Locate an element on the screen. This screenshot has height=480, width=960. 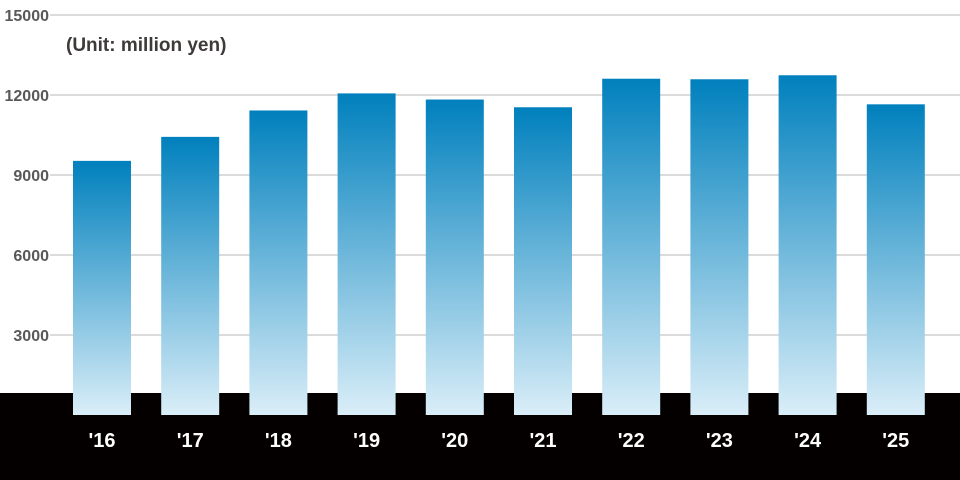
y-tick-label: 6000 is located at coordinates (31, 256).